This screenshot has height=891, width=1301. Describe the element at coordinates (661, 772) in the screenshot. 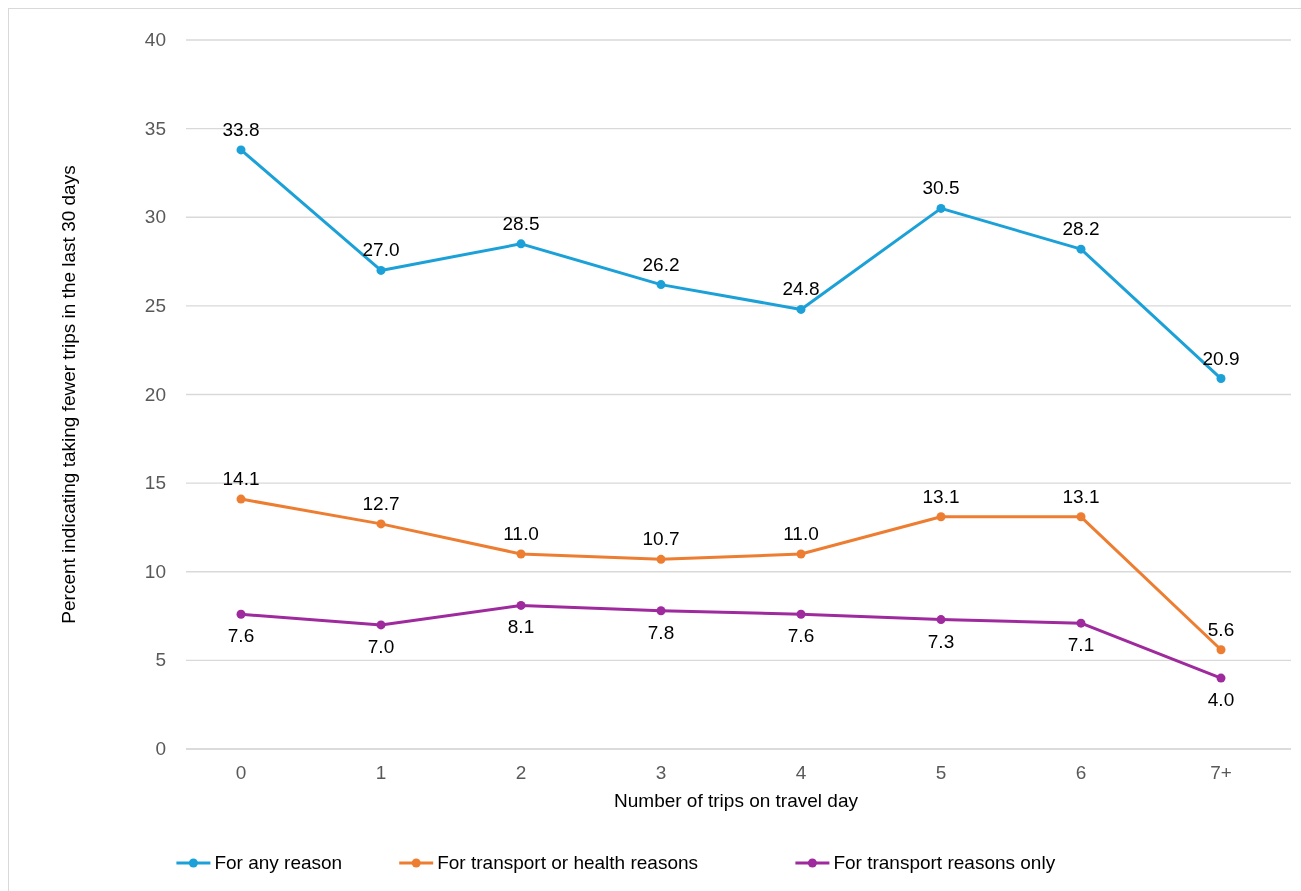

I see `x-tick-label: 3` at that location.